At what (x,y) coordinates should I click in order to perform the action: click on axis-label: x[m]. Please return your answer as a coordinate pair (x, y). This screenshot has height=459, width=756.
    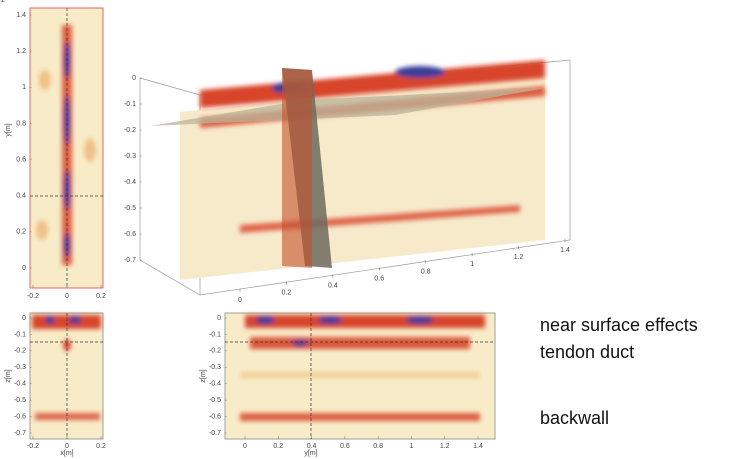
    Looking at the image, I should click on (66, 453).